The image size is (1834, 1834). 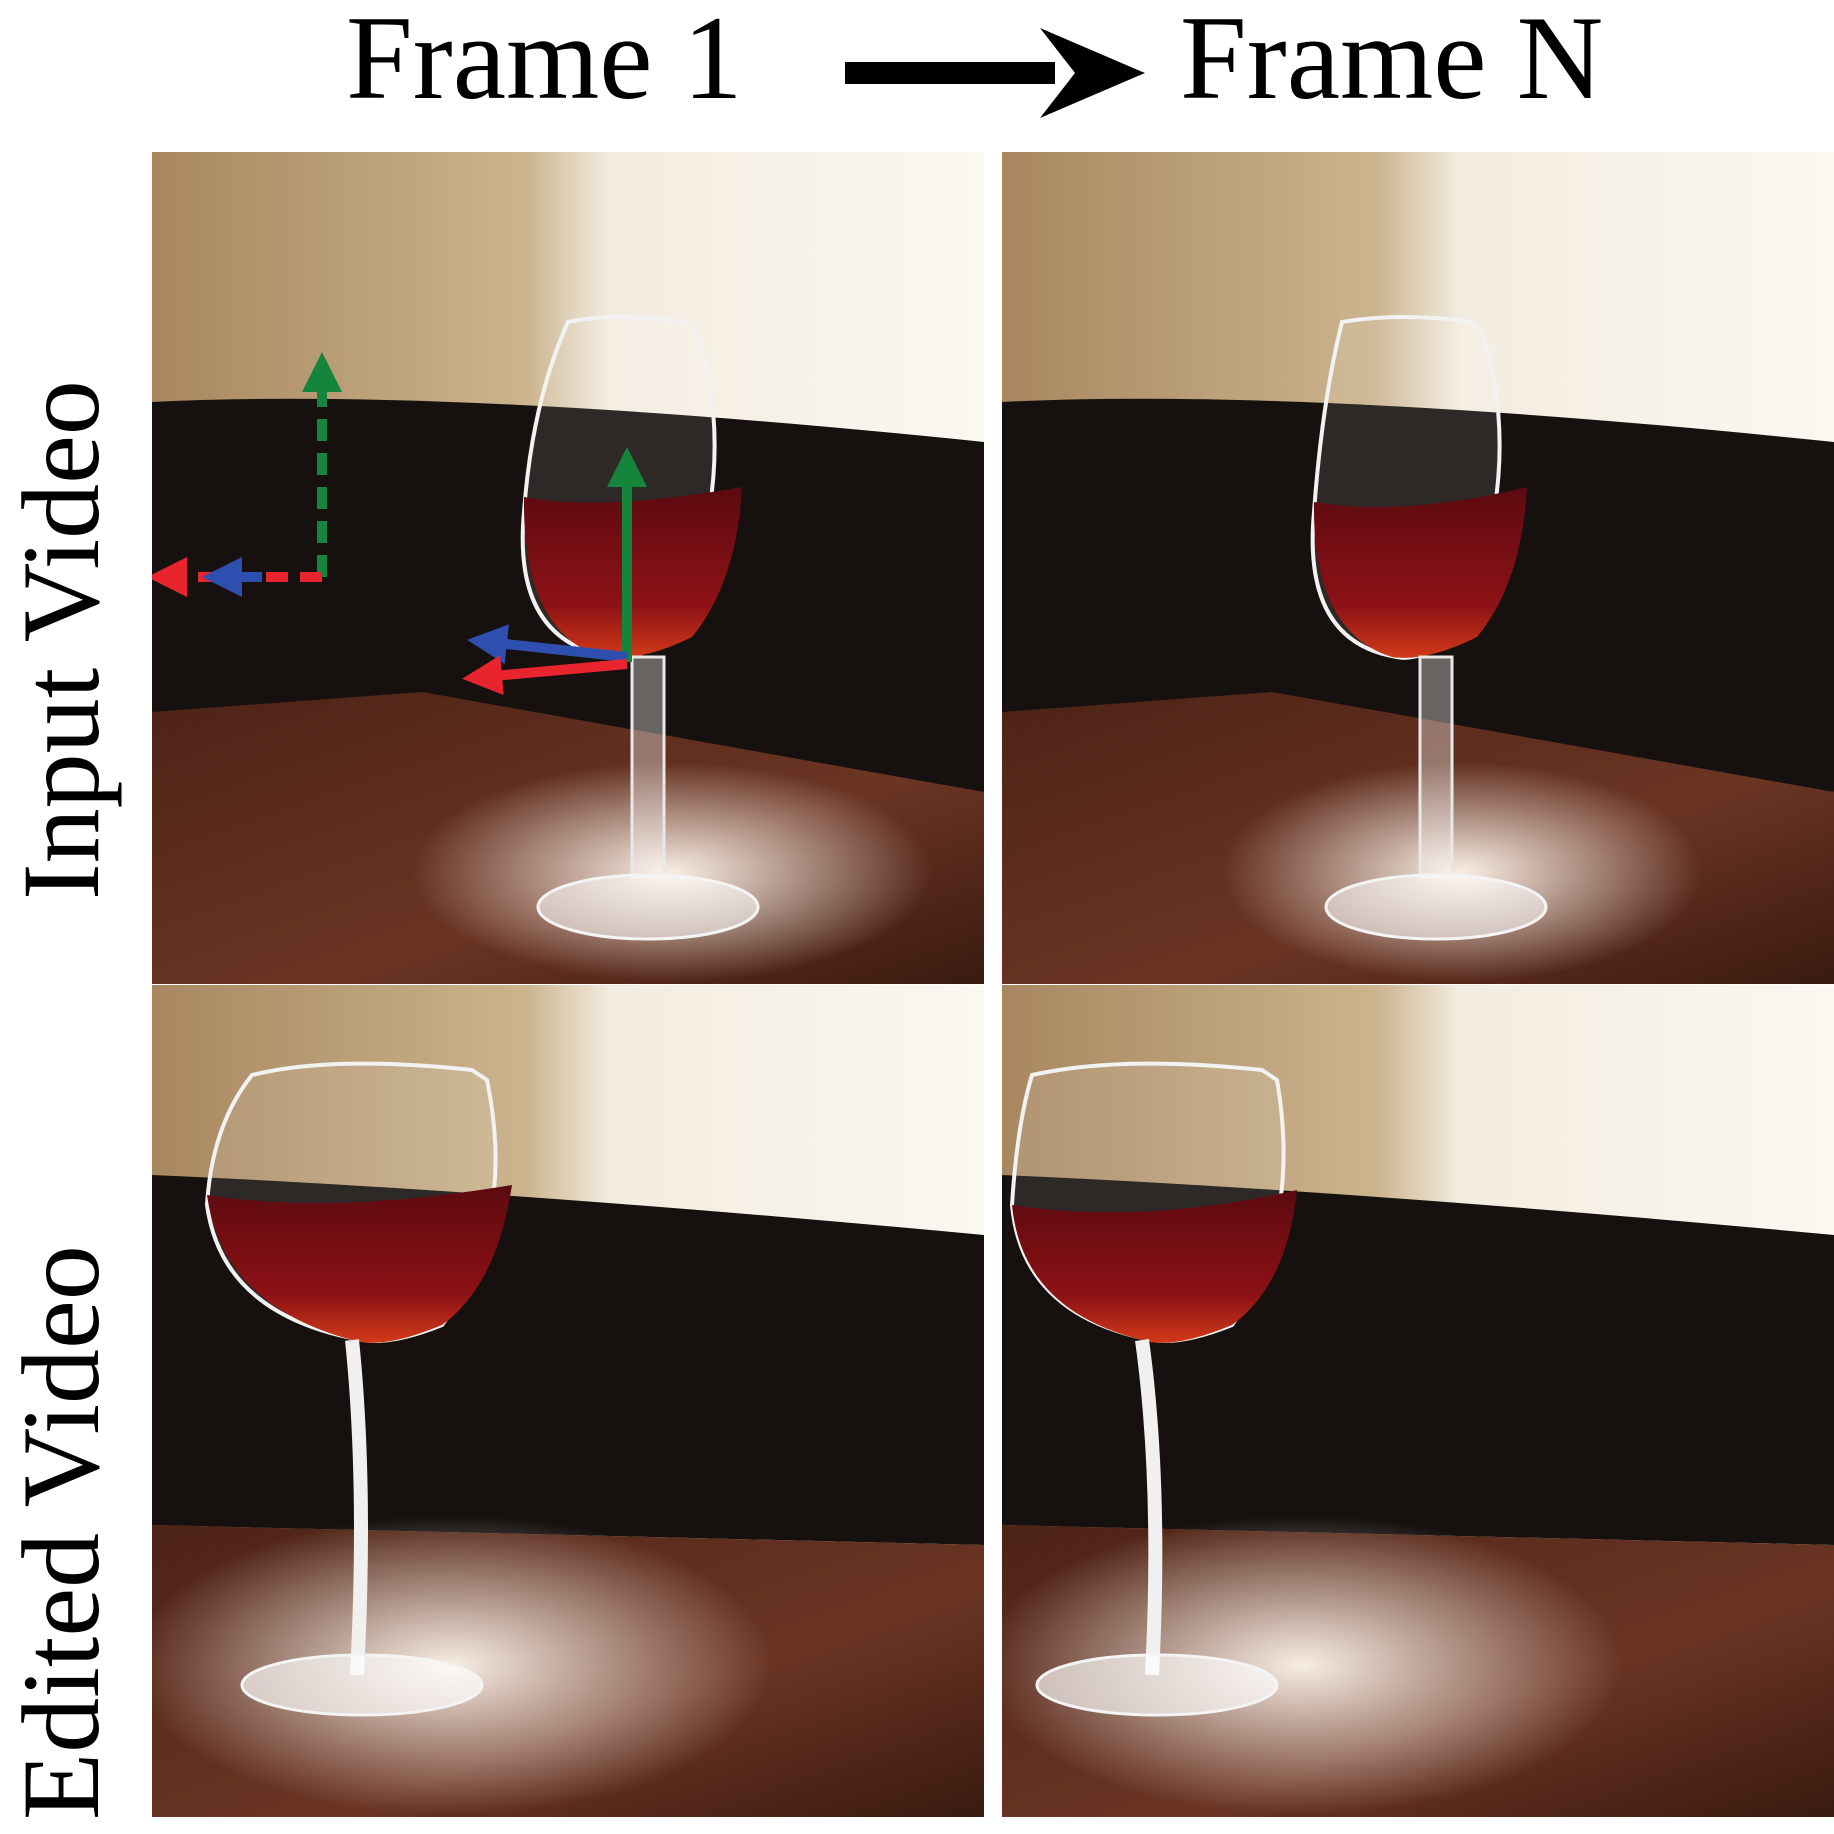 I want to click on header-frame-n: Frame N, so click(x=1392, y=62).